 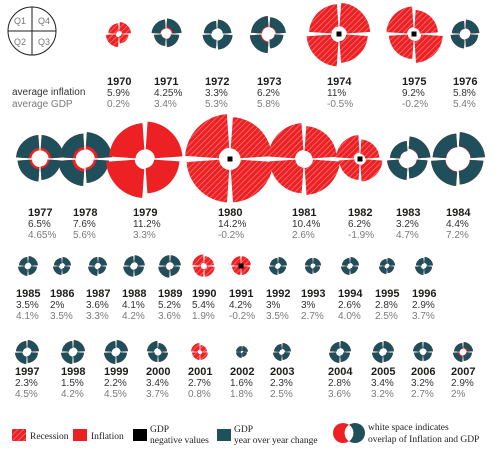 I want to click on year-label-1975: 1975, so click(x=414, y=82).